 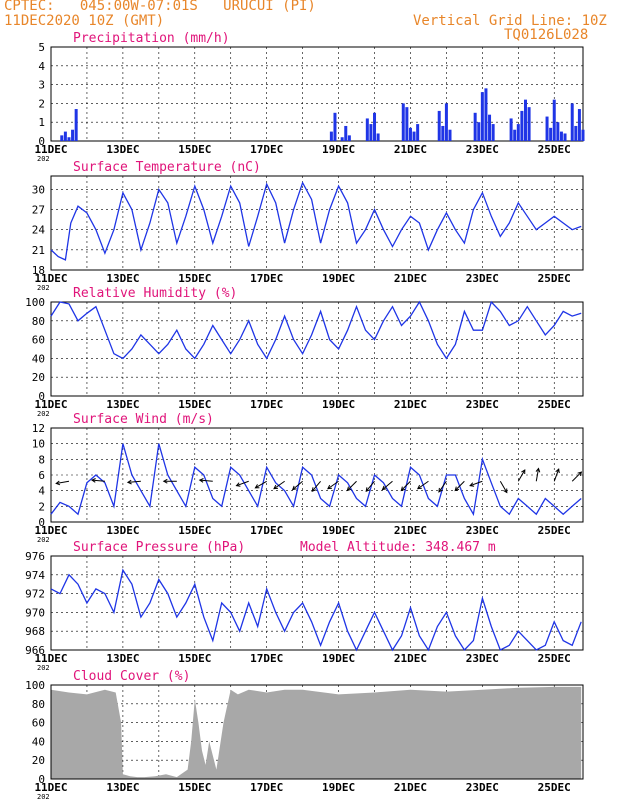 What do you see at coordinates (38, 428) in the screenshot?
I see `surface_wind-ytick-label: 12` at bounding box center [38, 428].